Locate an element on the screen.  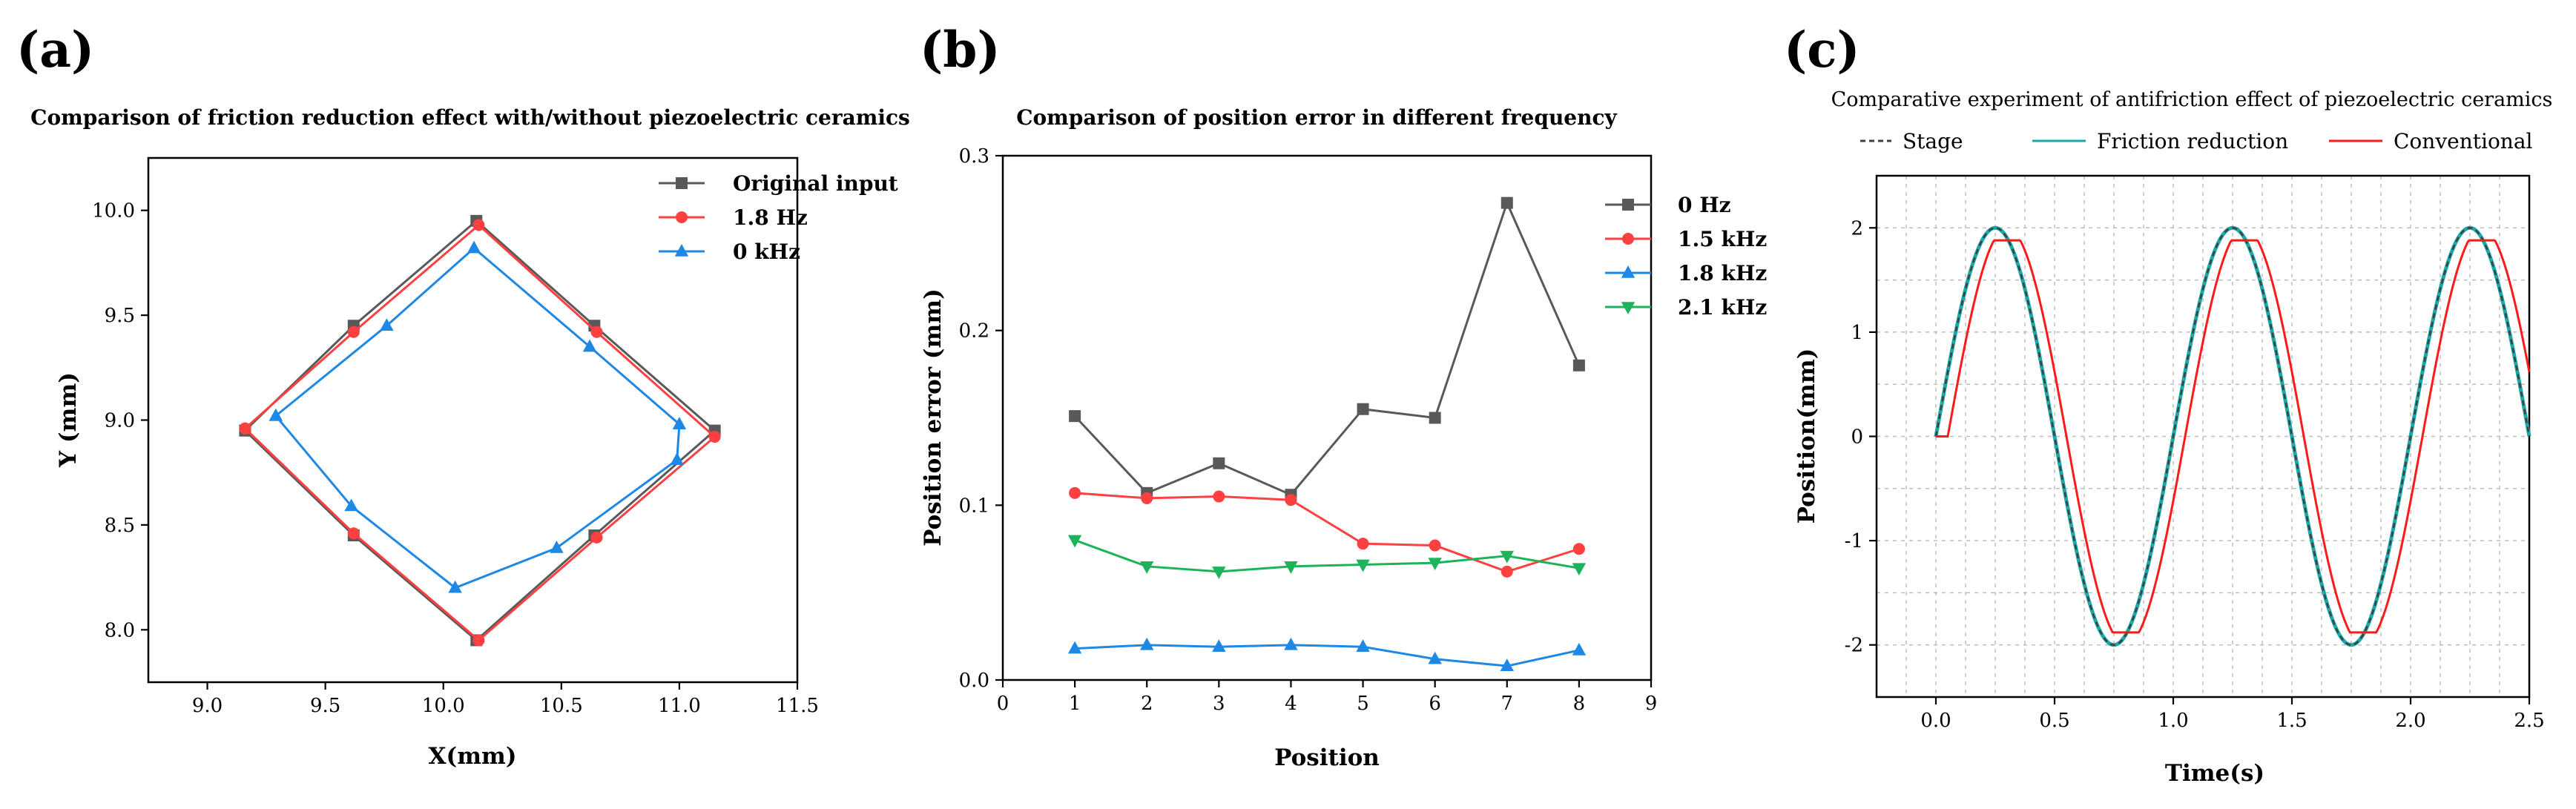
legend-label: Original input is located at coordinates (815, 183).